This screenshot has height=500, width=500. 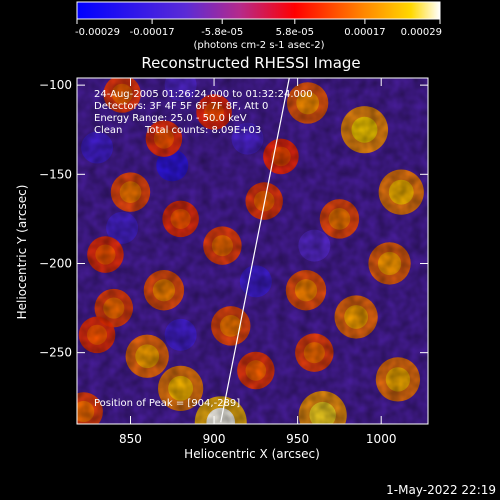 I want to click on colorbar-gradient, so click(x=258, y=10).